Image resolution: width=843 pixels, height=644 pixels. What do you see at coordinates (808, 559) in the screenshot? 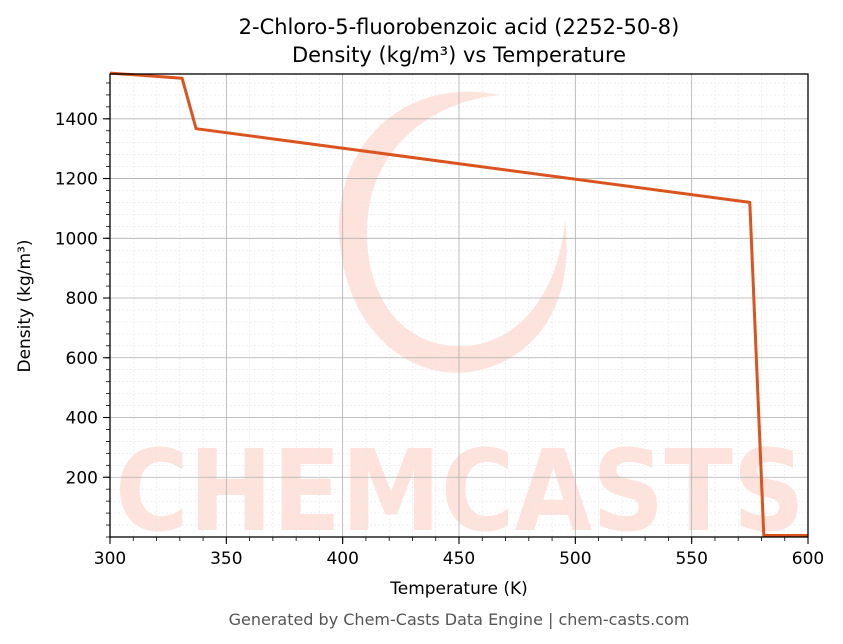
I see `x-tick-label: 600` at bounding box center [808, 559].